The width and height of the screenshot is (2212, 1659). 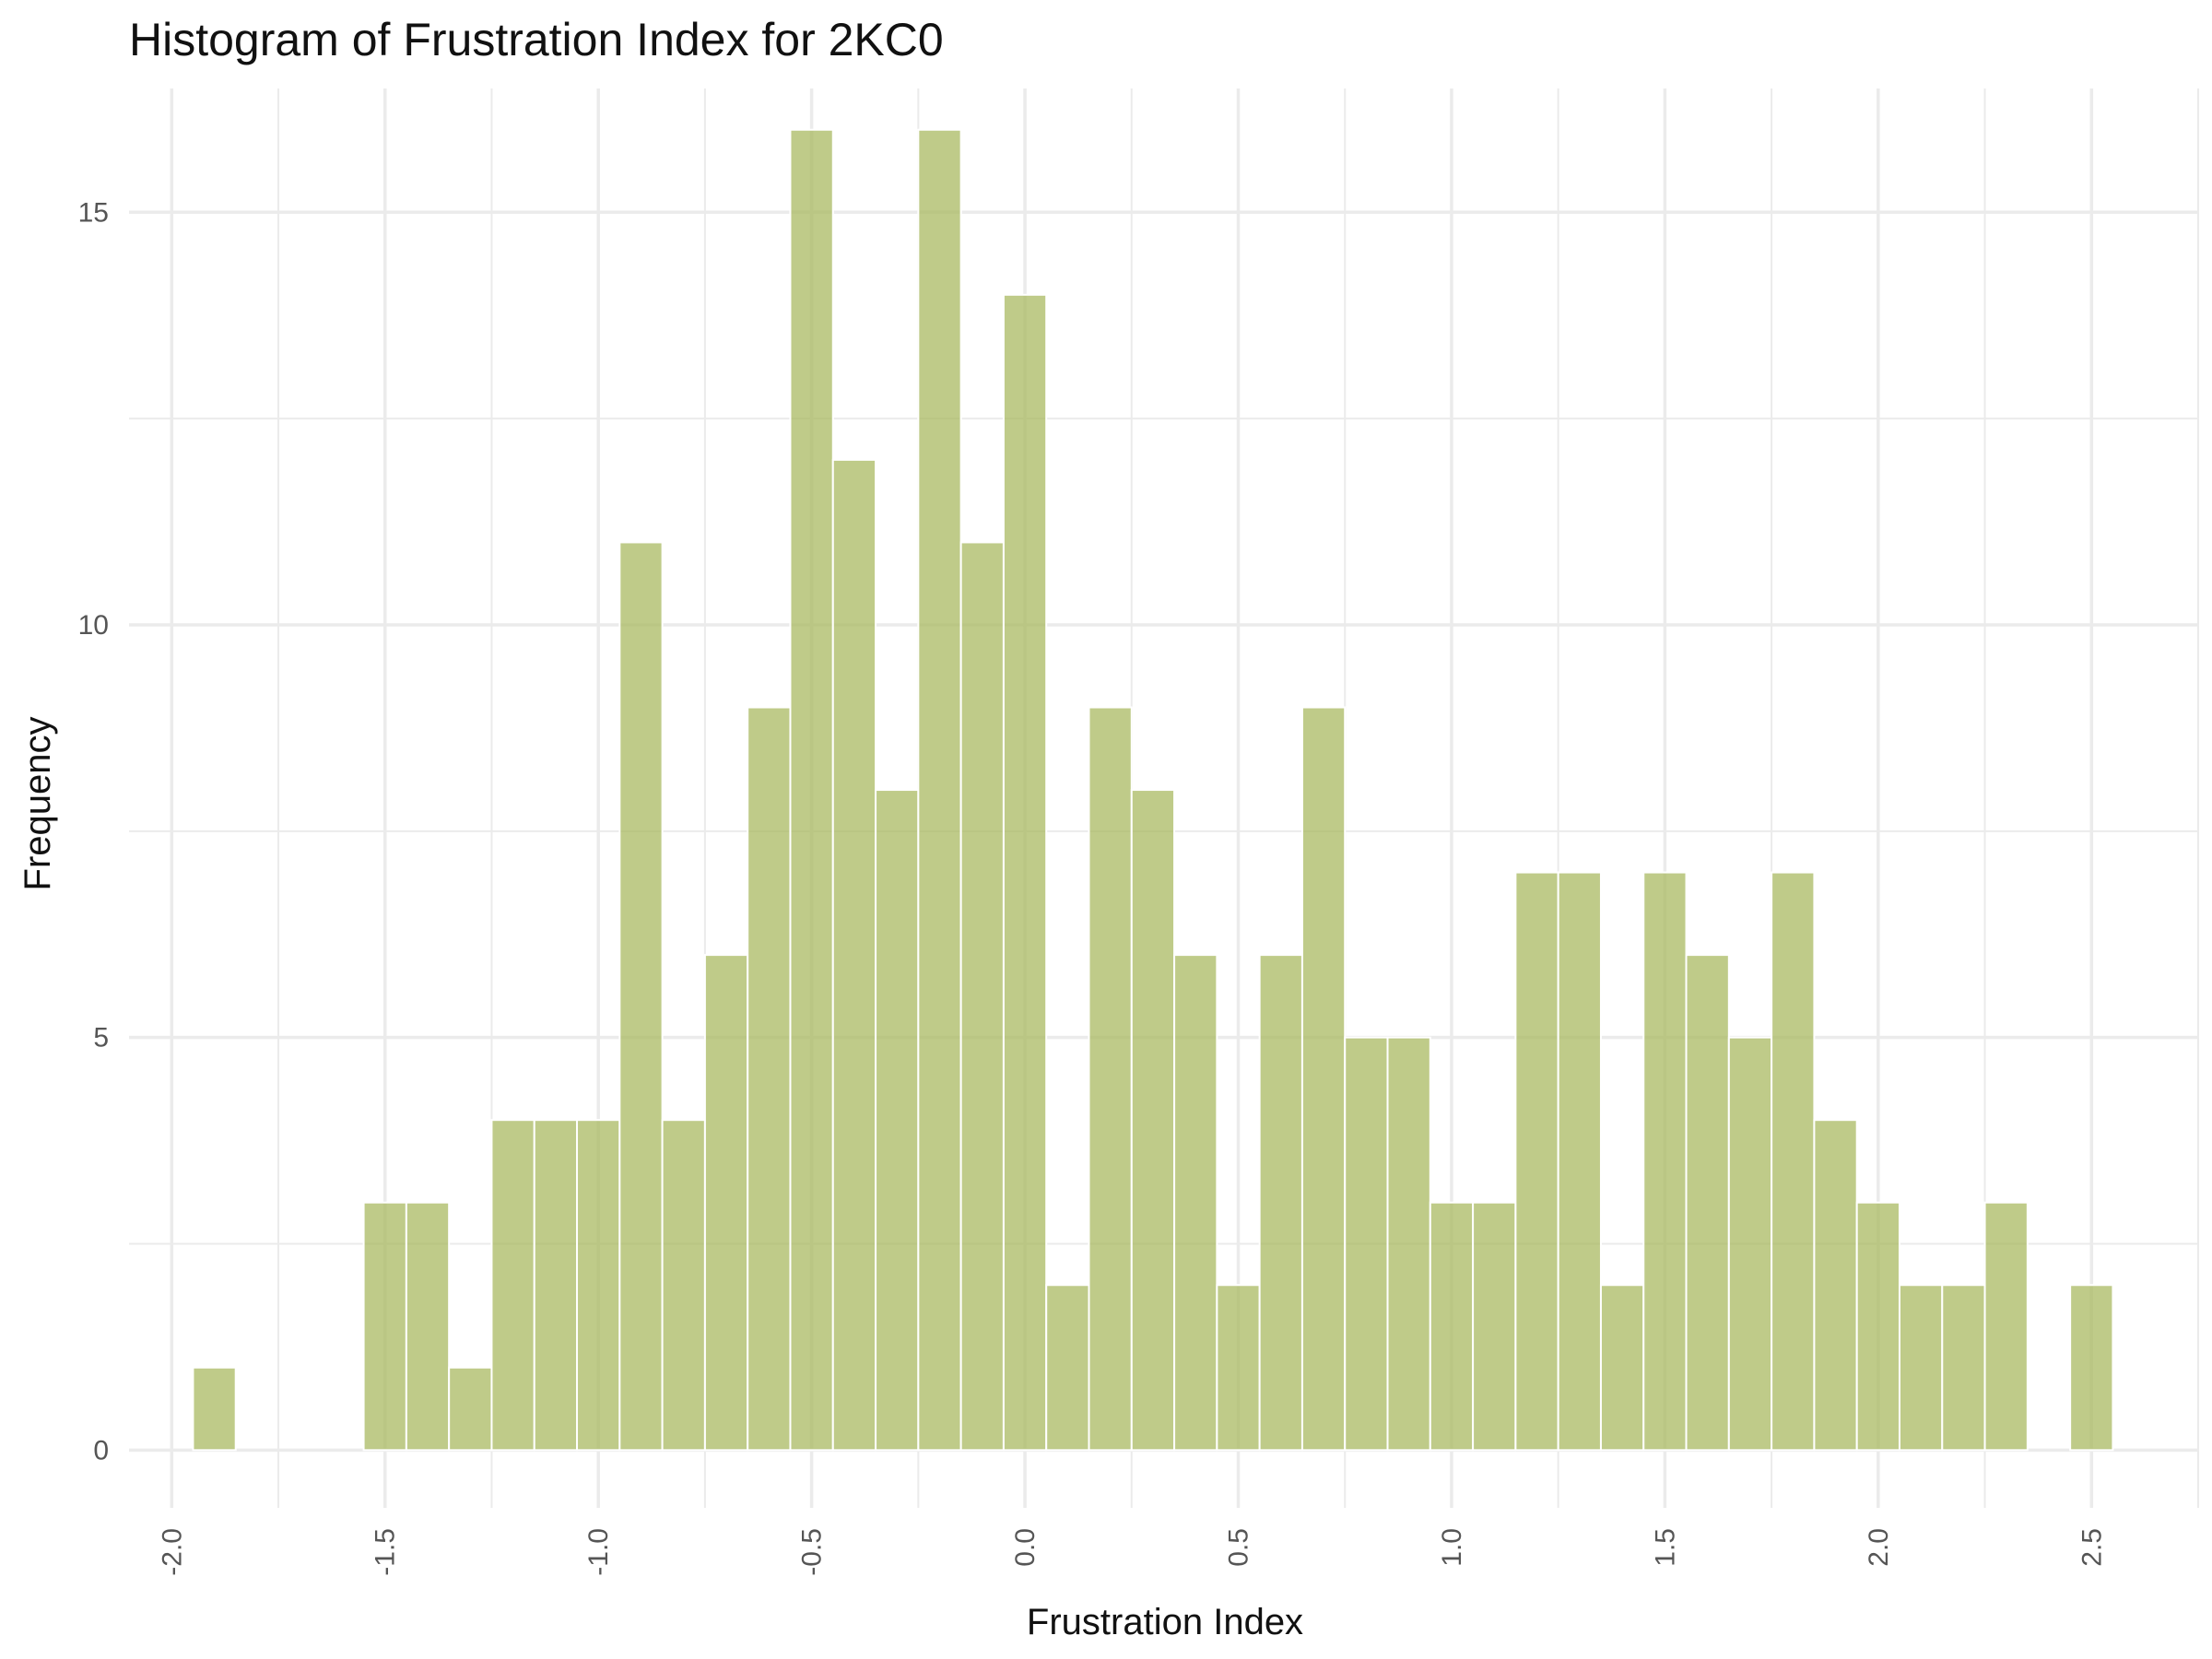 I want to click on y-tick-label: 0, so click(x=101, y=1450).